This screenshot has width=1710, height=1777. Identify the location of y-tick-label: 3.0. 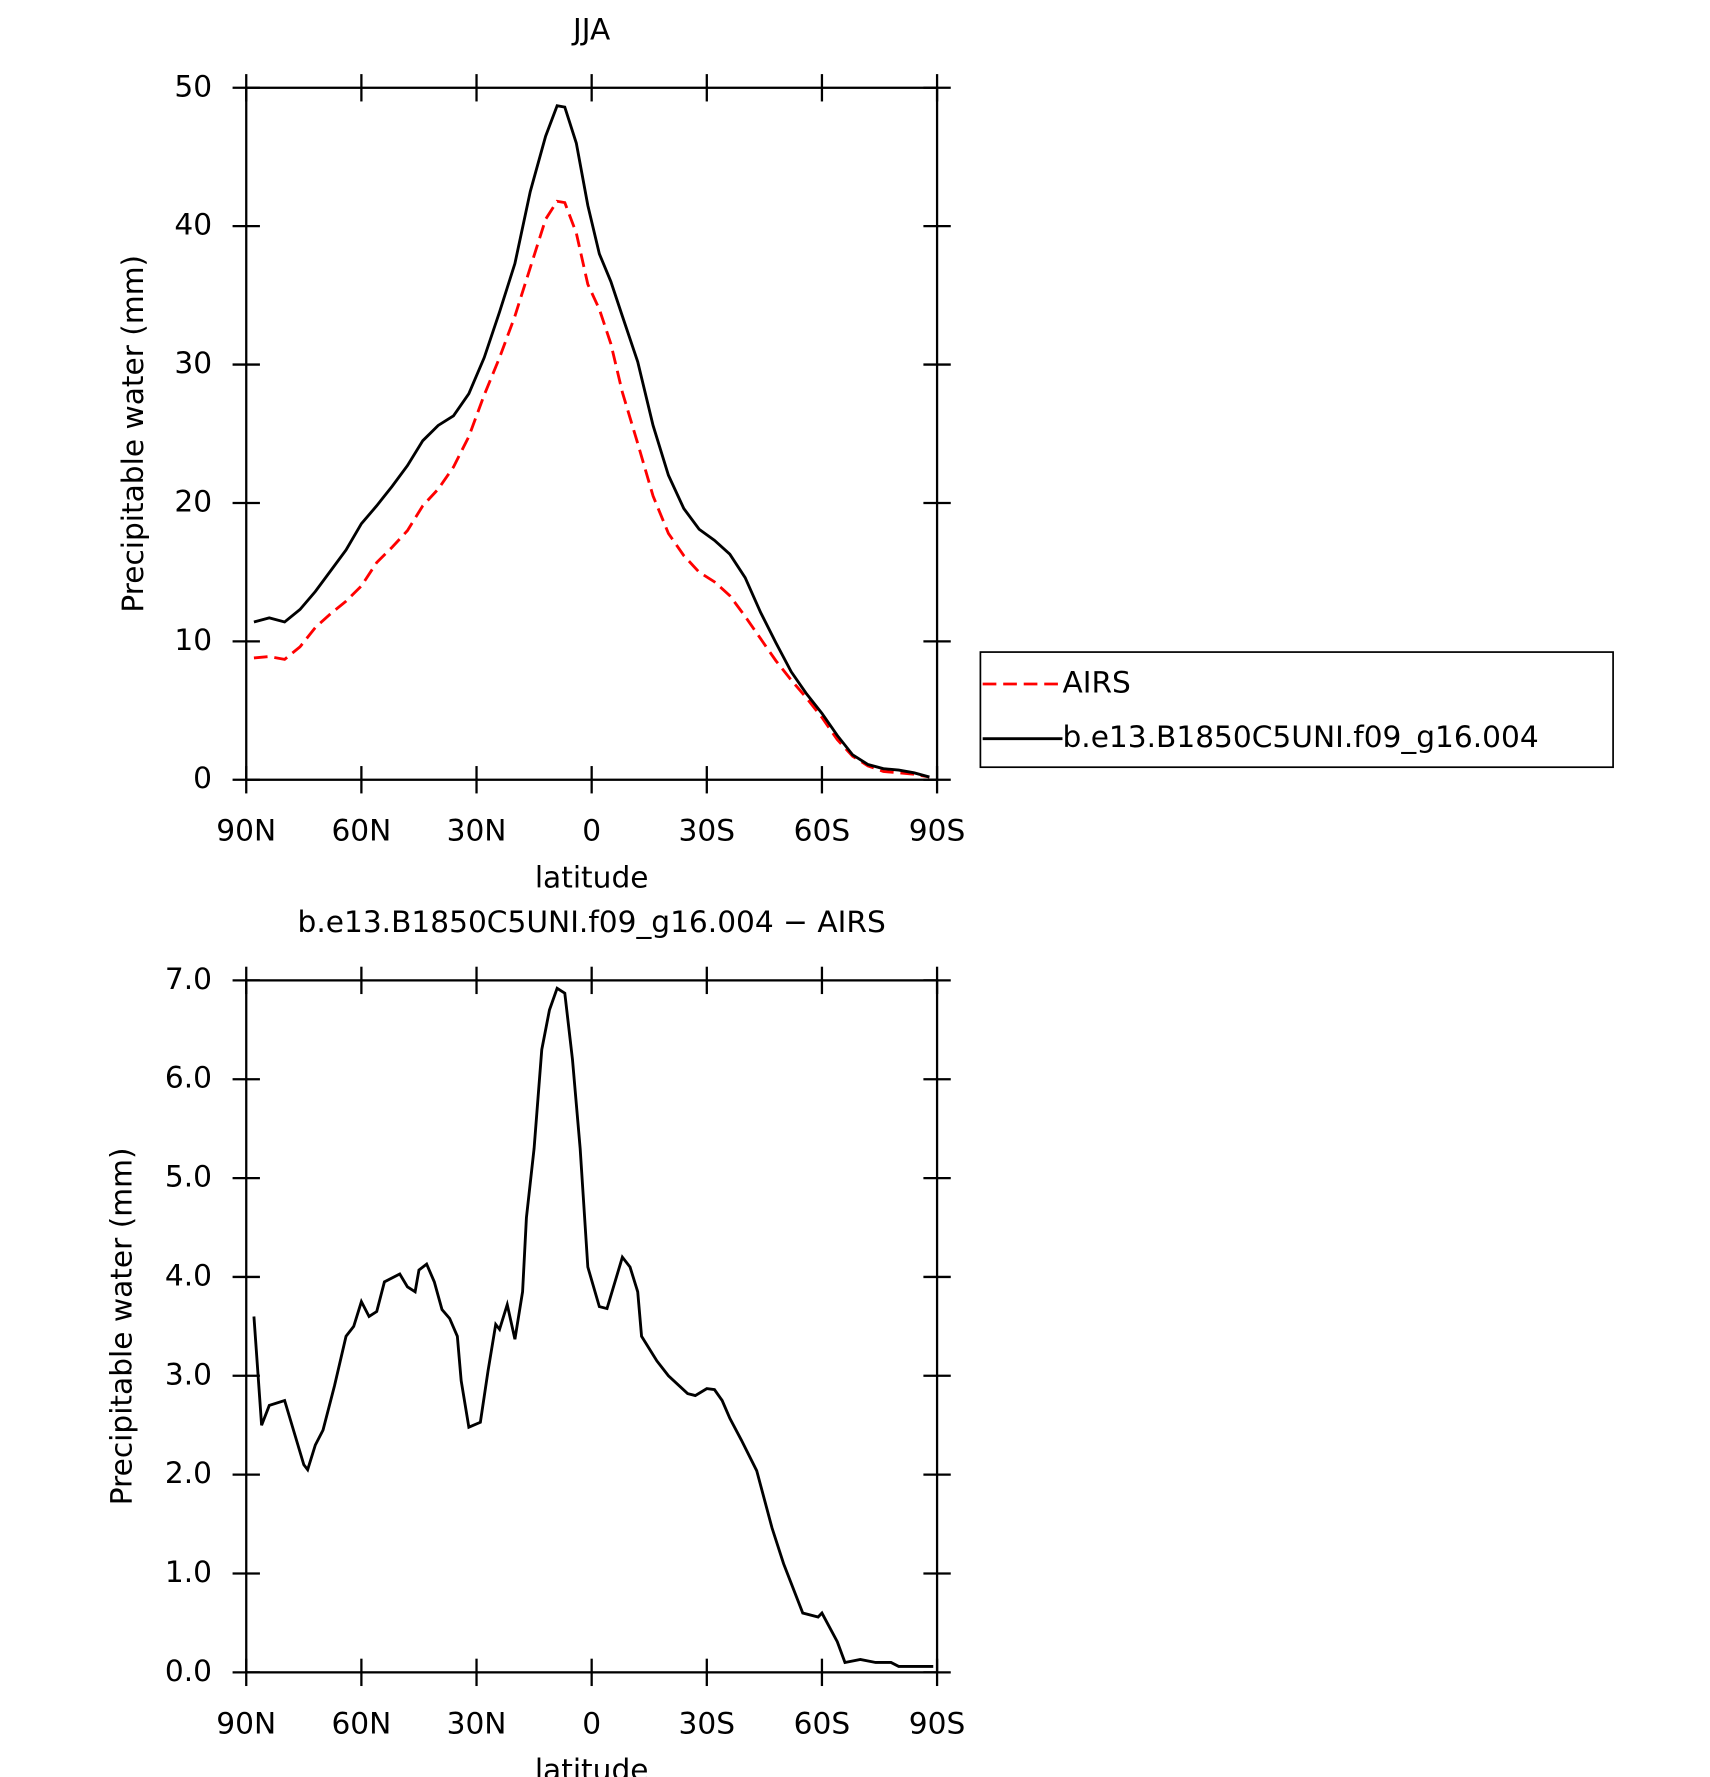
(188, 1373).